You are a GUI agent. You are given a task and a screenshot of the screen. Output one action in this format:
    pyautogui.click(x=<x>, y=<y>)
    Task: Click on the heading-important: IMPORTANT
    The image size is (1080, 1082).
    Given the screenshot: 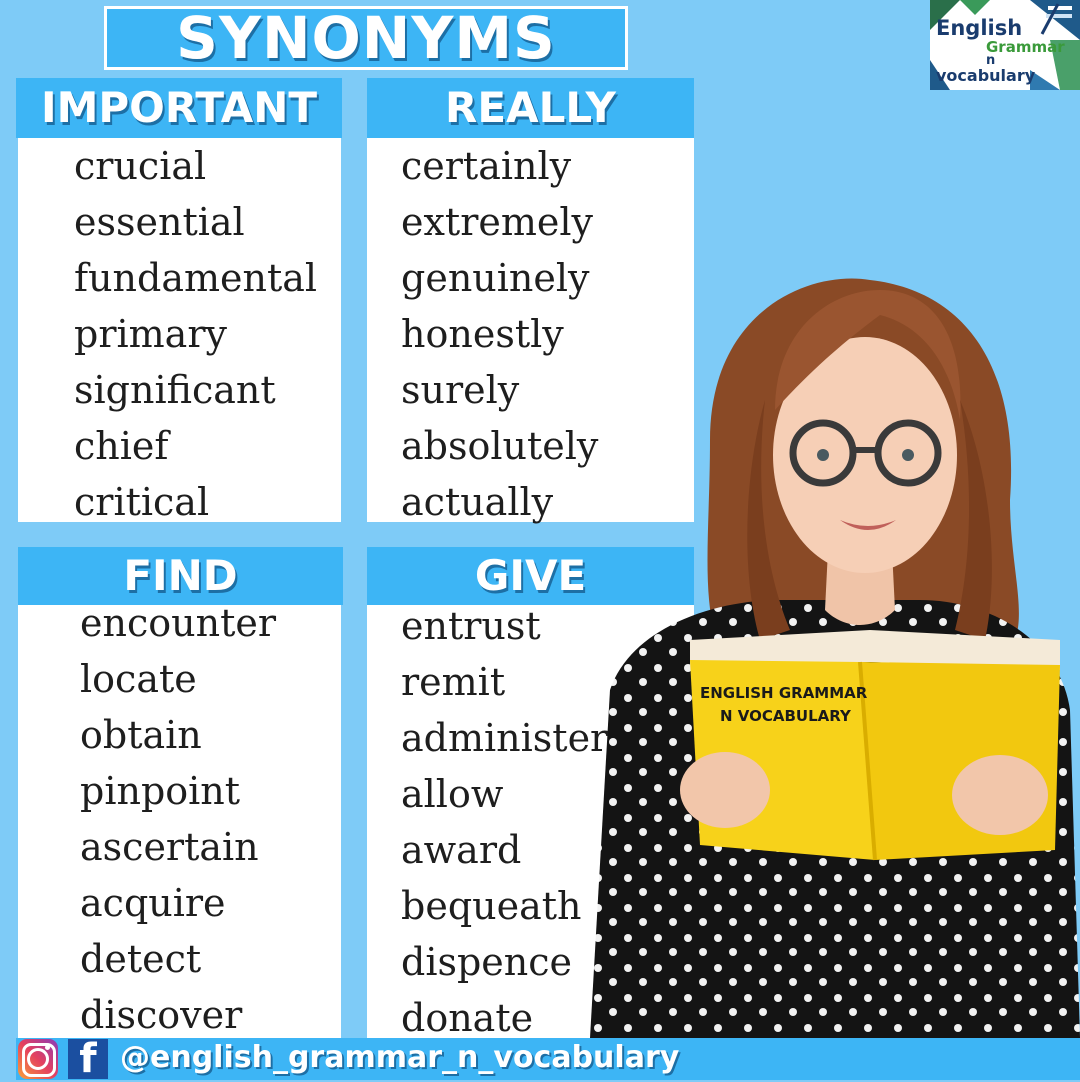 What is the action you would take?
    pyautogui.click(x=179, y=107)
    